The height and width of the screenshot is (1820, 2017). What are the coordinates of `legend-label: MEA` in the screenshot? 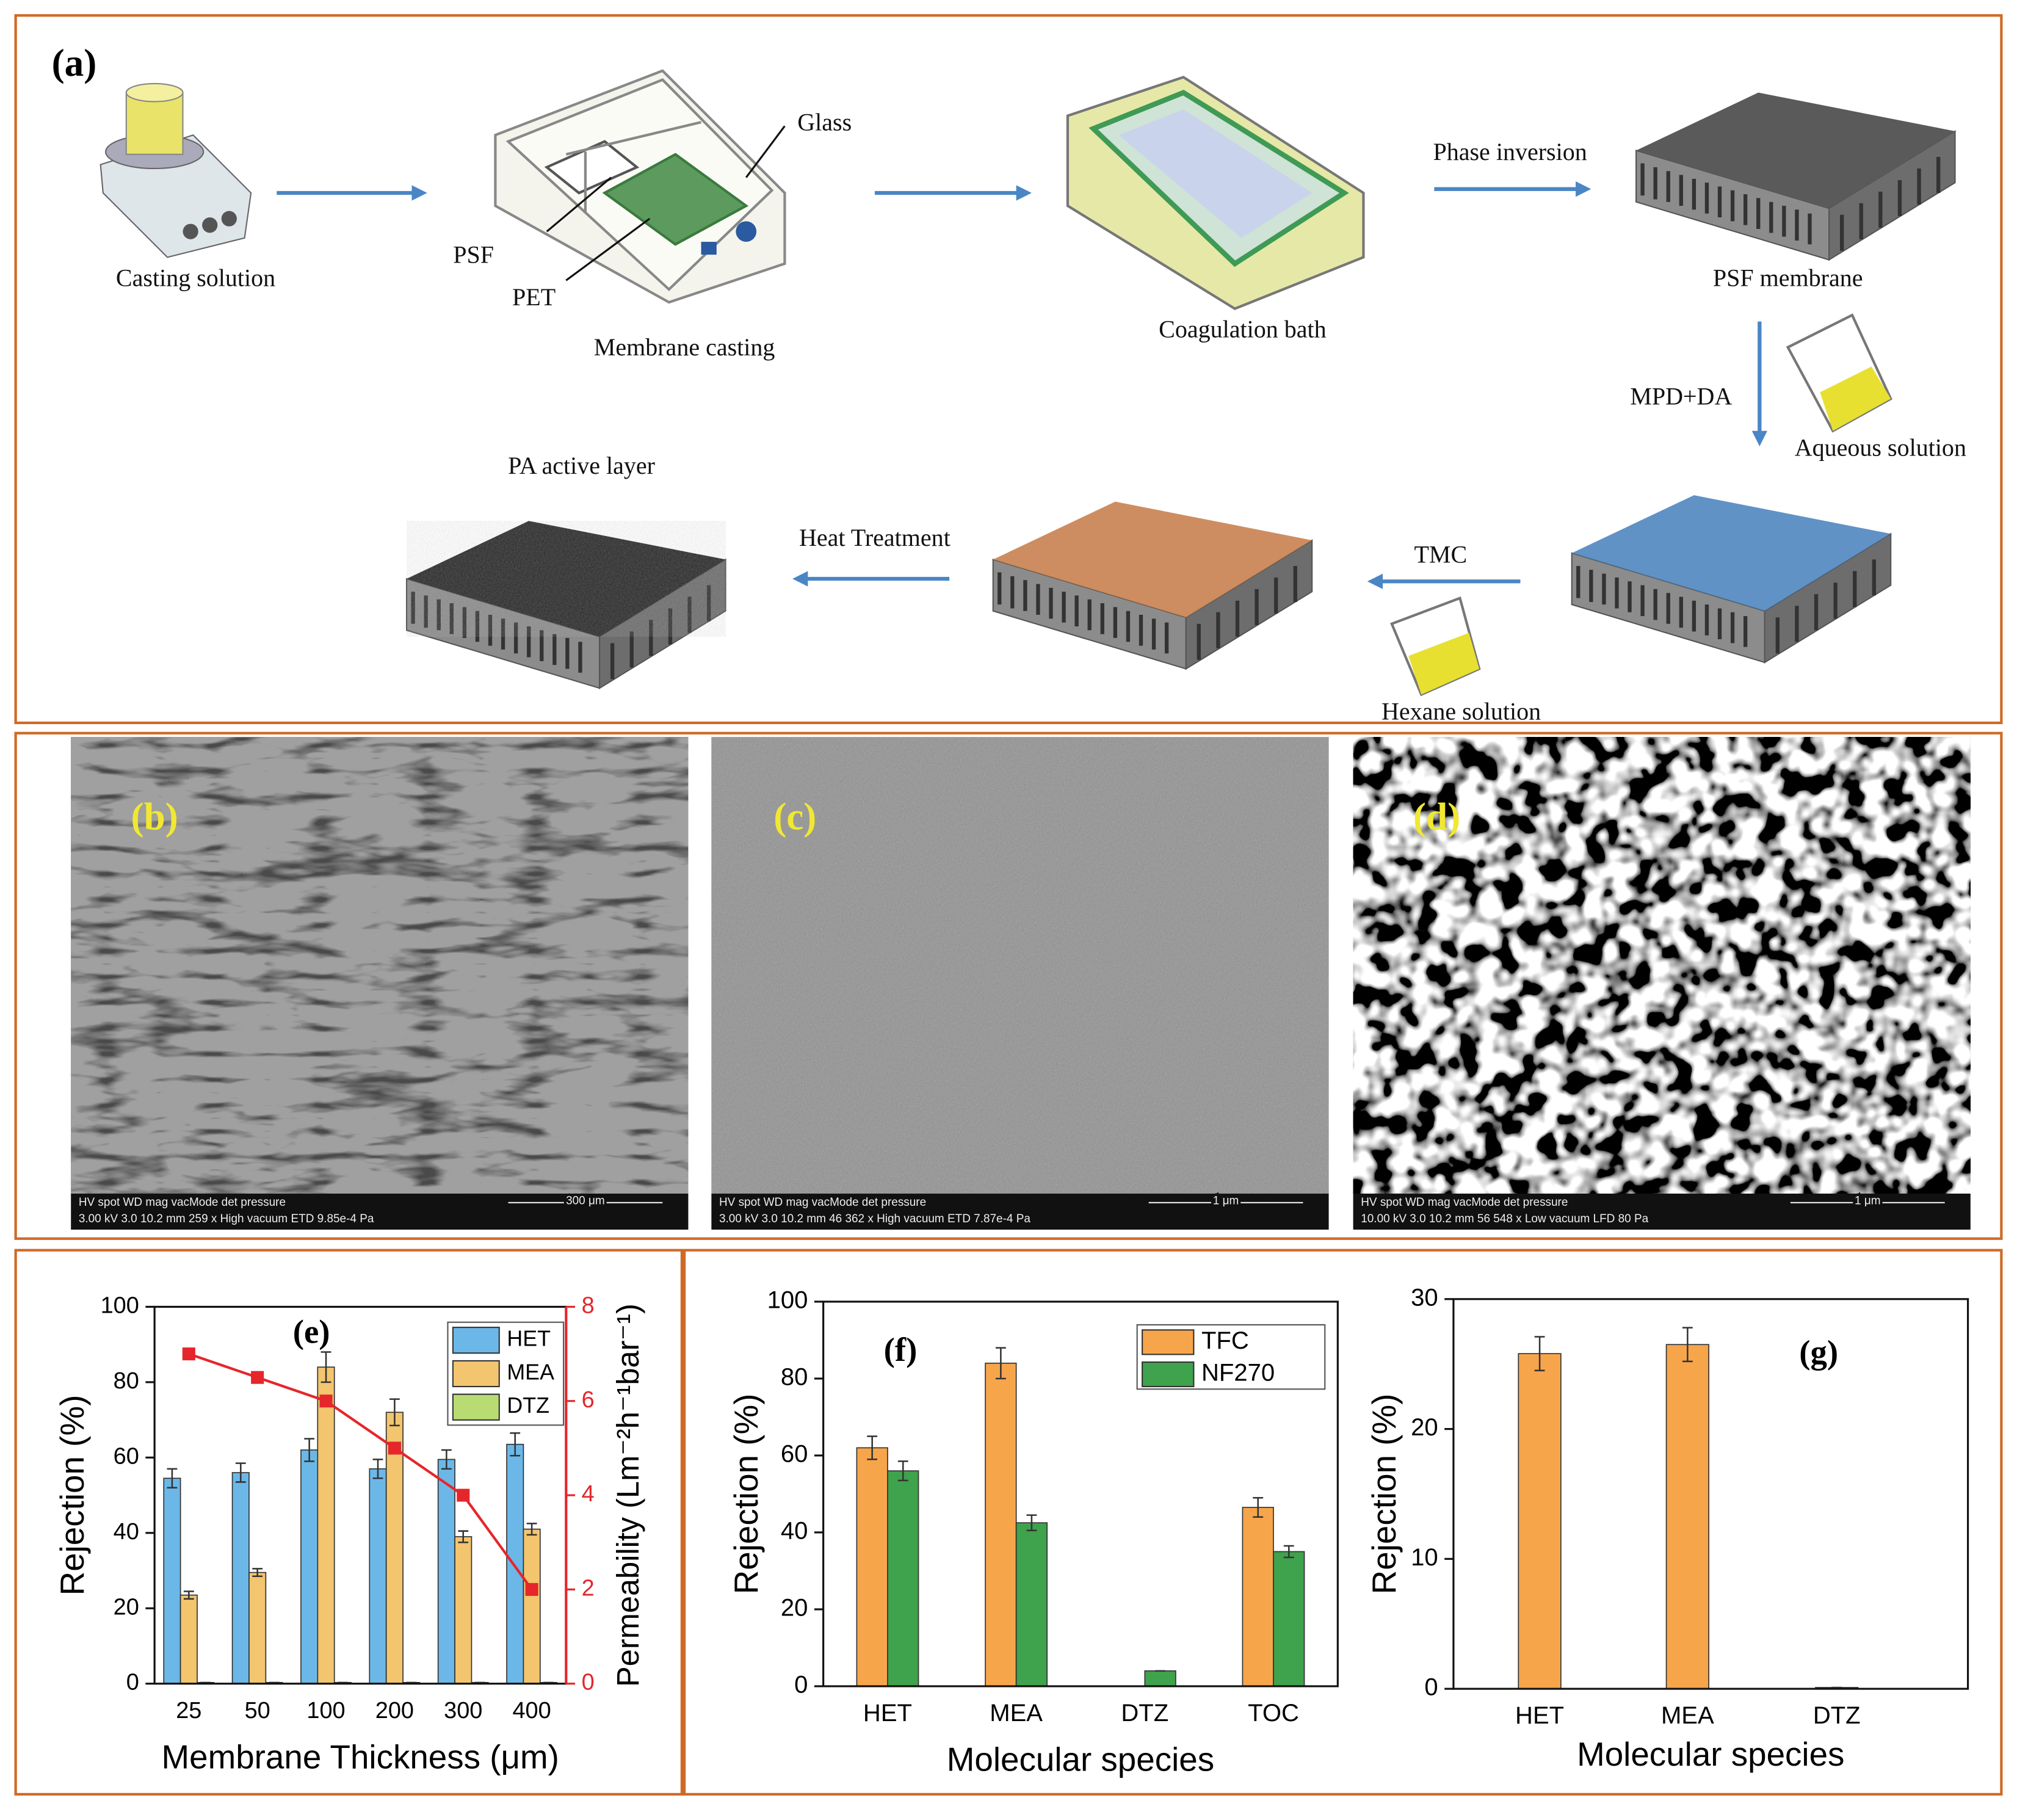 It's located at (530, 1372).